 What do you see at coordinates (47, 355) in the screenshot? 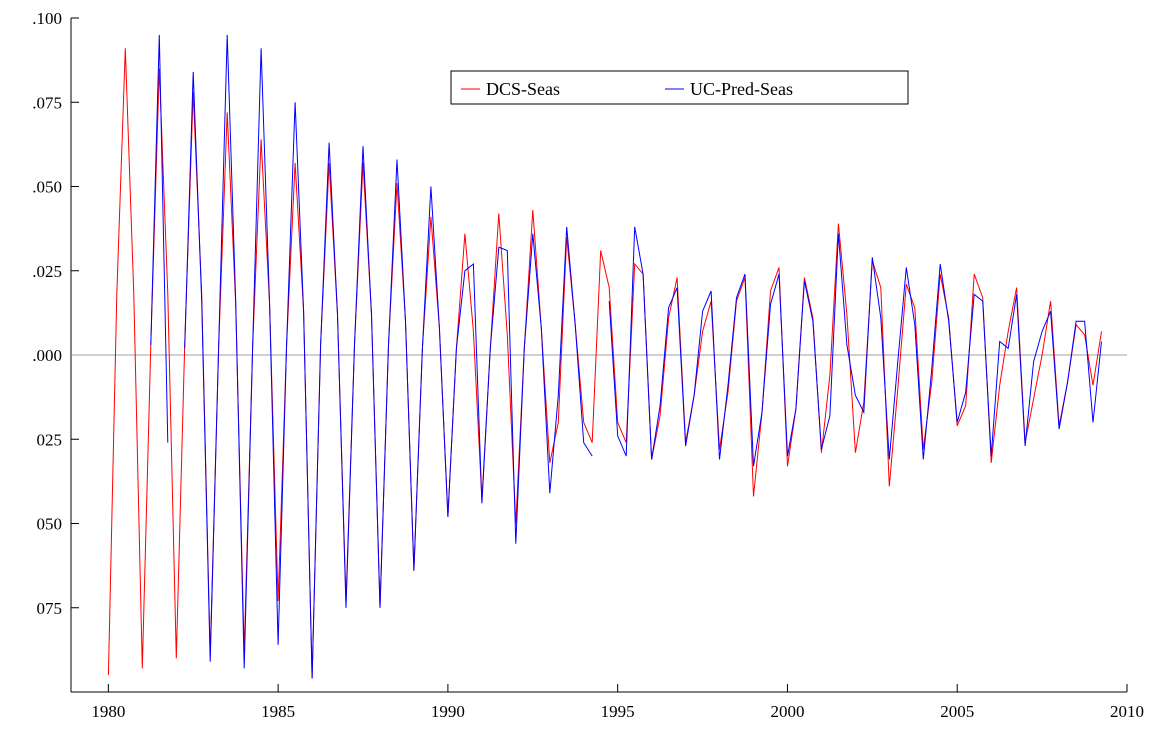
I see `y-tick-label: .000` at bounding box center [47, 355].